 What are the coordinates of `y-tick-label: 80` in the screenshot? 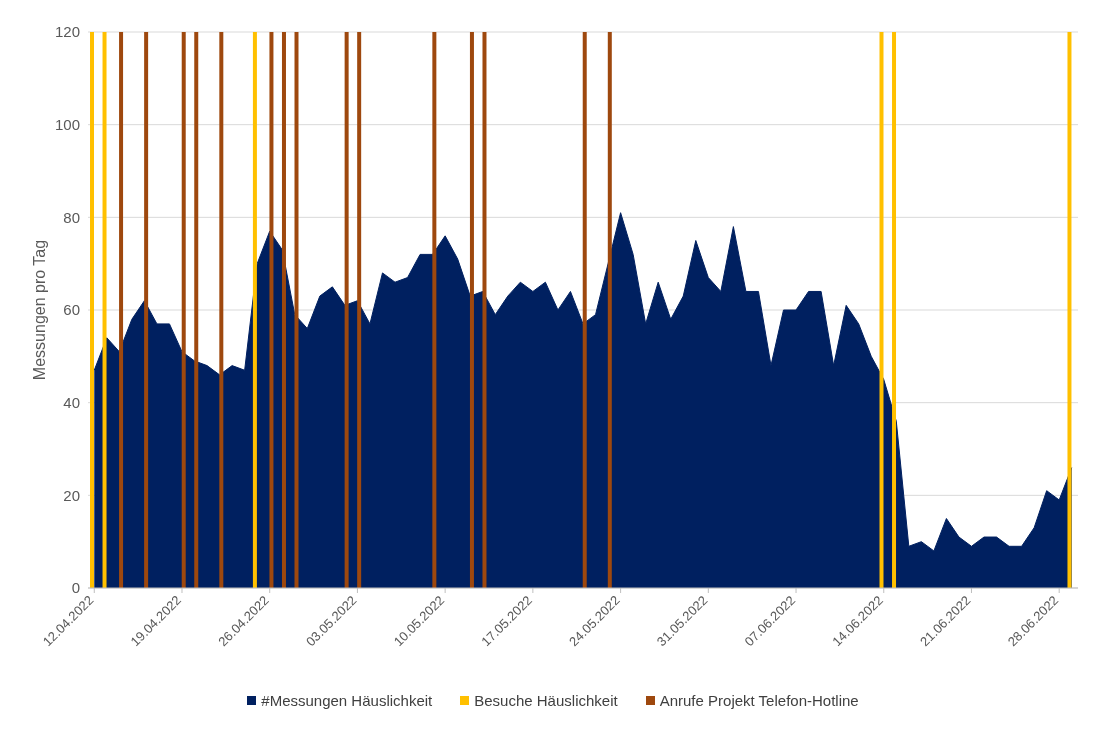 It's located at (71, 217).